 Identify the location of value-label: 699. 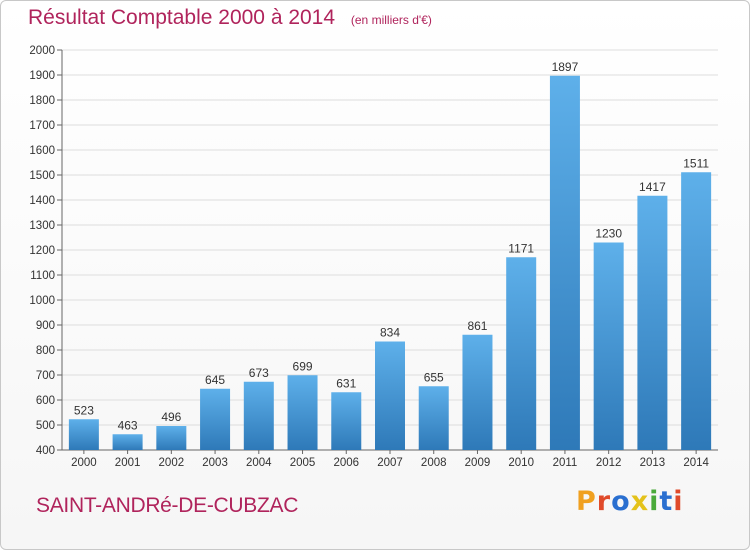
(303, 366).